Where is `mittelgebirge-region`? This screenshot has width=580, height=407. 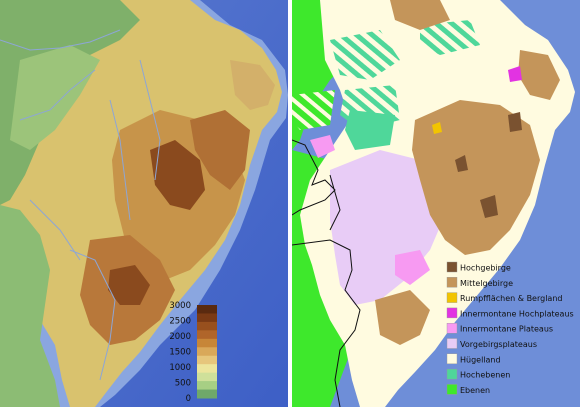 mittelgebirge-region is located at coordinates (476, 177).